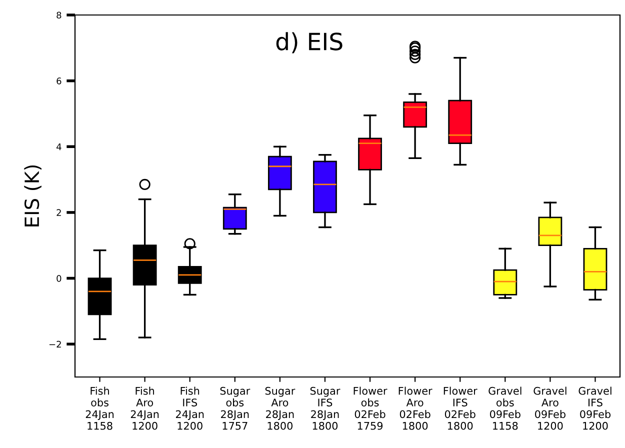 This screenshot has height=448, width=625. Describe the element at coordinates (550, 408) in the screenshot. I see `x-tick-label: Gravel Aro 09Feb 1200` at that location.